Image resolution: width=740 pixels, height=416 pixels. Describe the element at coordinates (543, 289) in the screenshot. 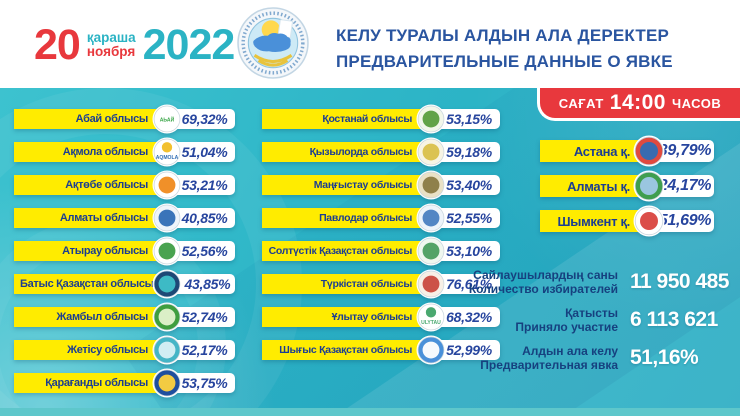

I see `stat-label-russian: Количество избирателей` at that location.